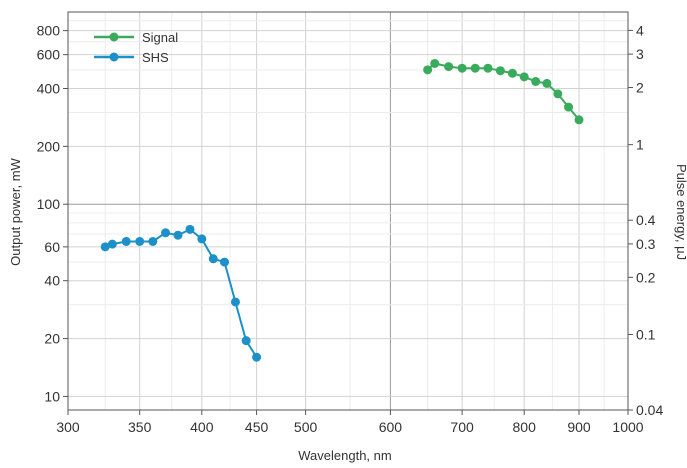 This screenshot has height=468, width=687. Describe the element at coordinates (640, 54) in the screenshot. I see `y2-tick-label: 3` at that location.